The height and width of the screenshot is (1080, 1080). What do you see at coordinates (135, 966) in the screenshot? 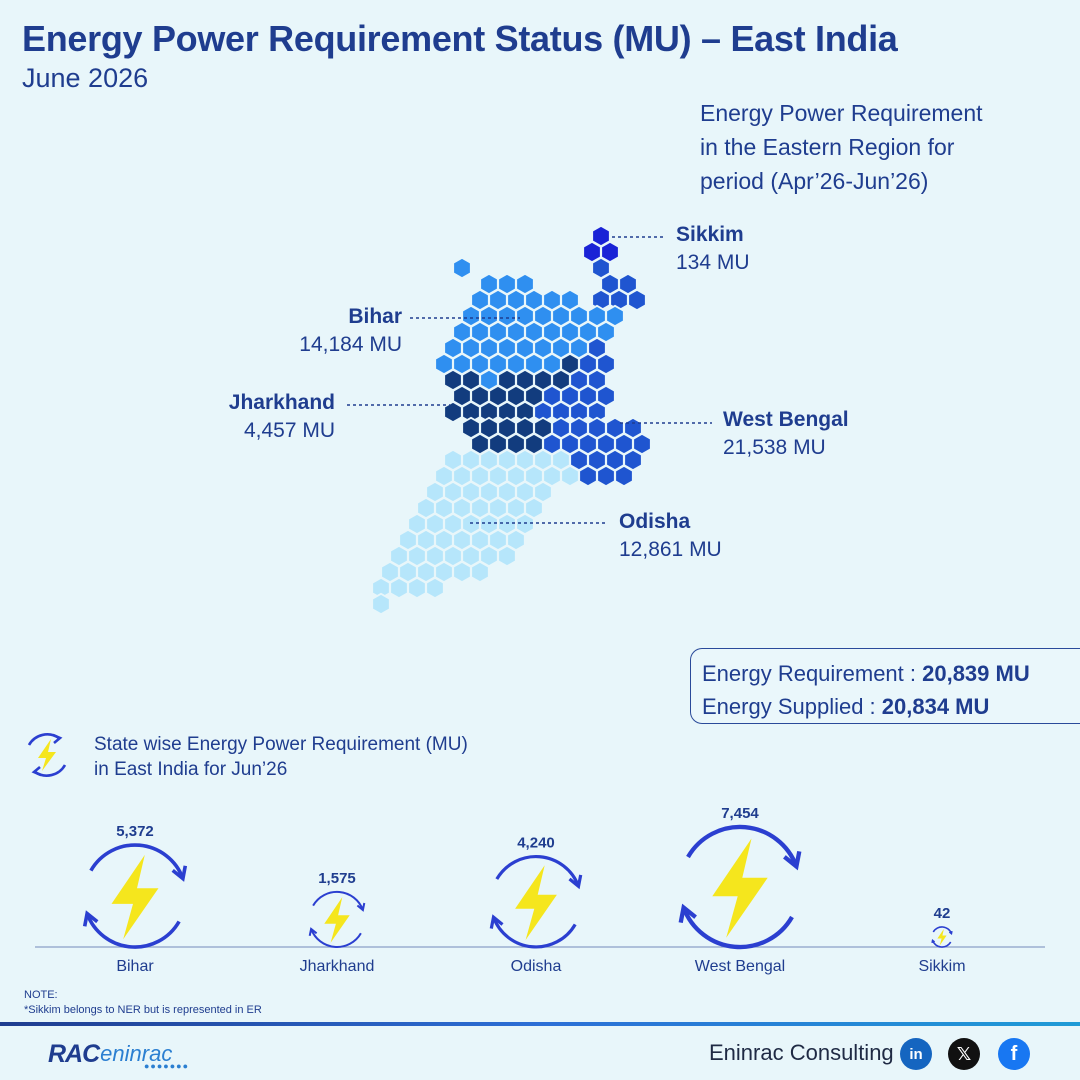
I see `category-label: Bihar` at bounding box center [135, 966].